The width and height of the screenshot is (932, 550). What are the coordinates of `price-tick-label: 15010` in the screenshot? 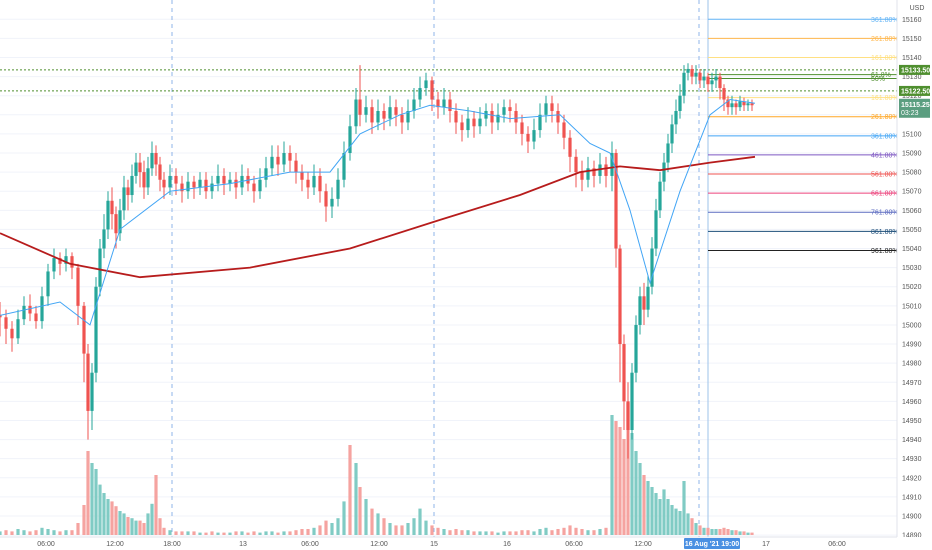 It's located at (912, 306).